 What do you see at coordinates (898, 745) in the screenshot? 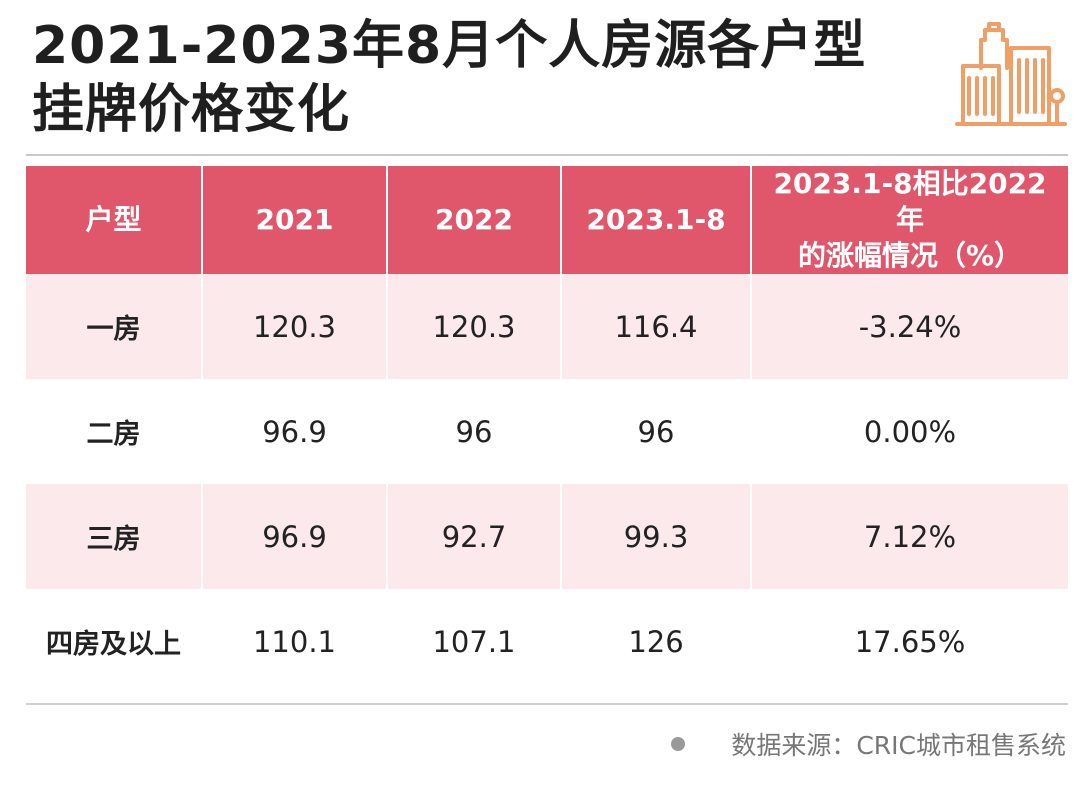
I see `source-text: 数据来源：CRIC城市租售系统` at bounding box center [898, 745].